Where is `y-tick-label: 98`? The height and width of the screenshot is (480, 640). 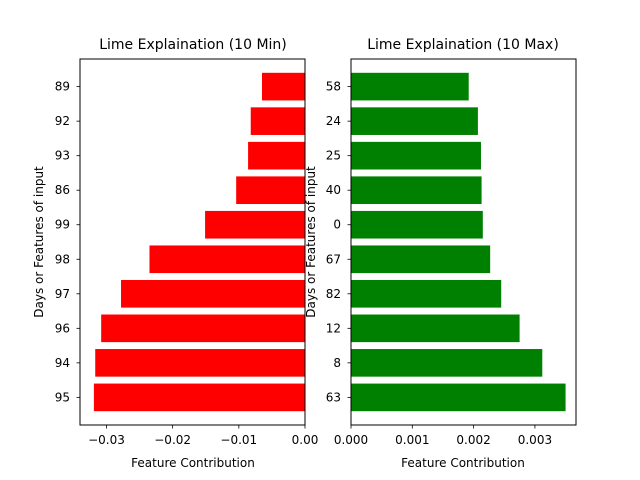 y-tick-label: 98 is located at coordinates (62, 259).